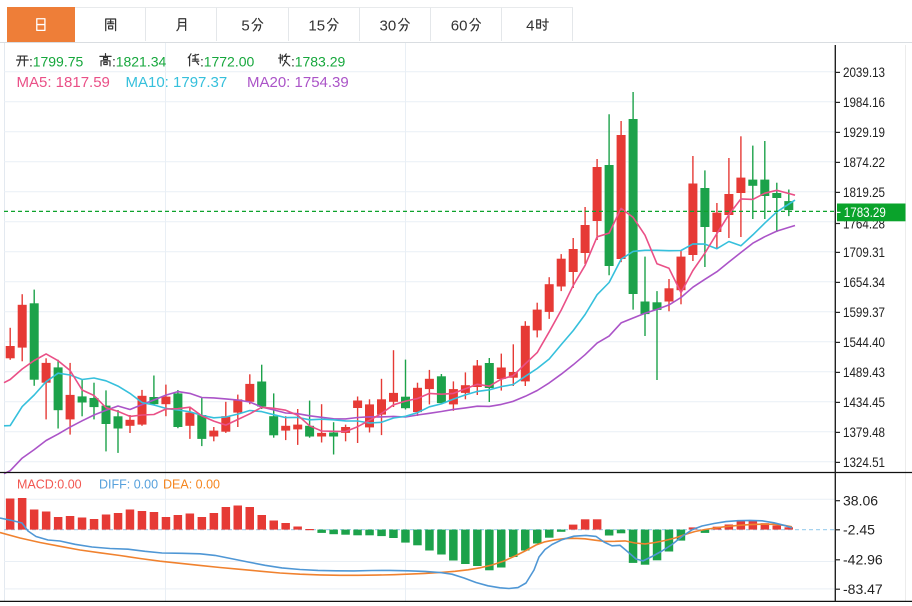  What do you see at coordinates (388, 26) in the screenshot?
I see `svg-text: 30` at bounding box center [388, 26].